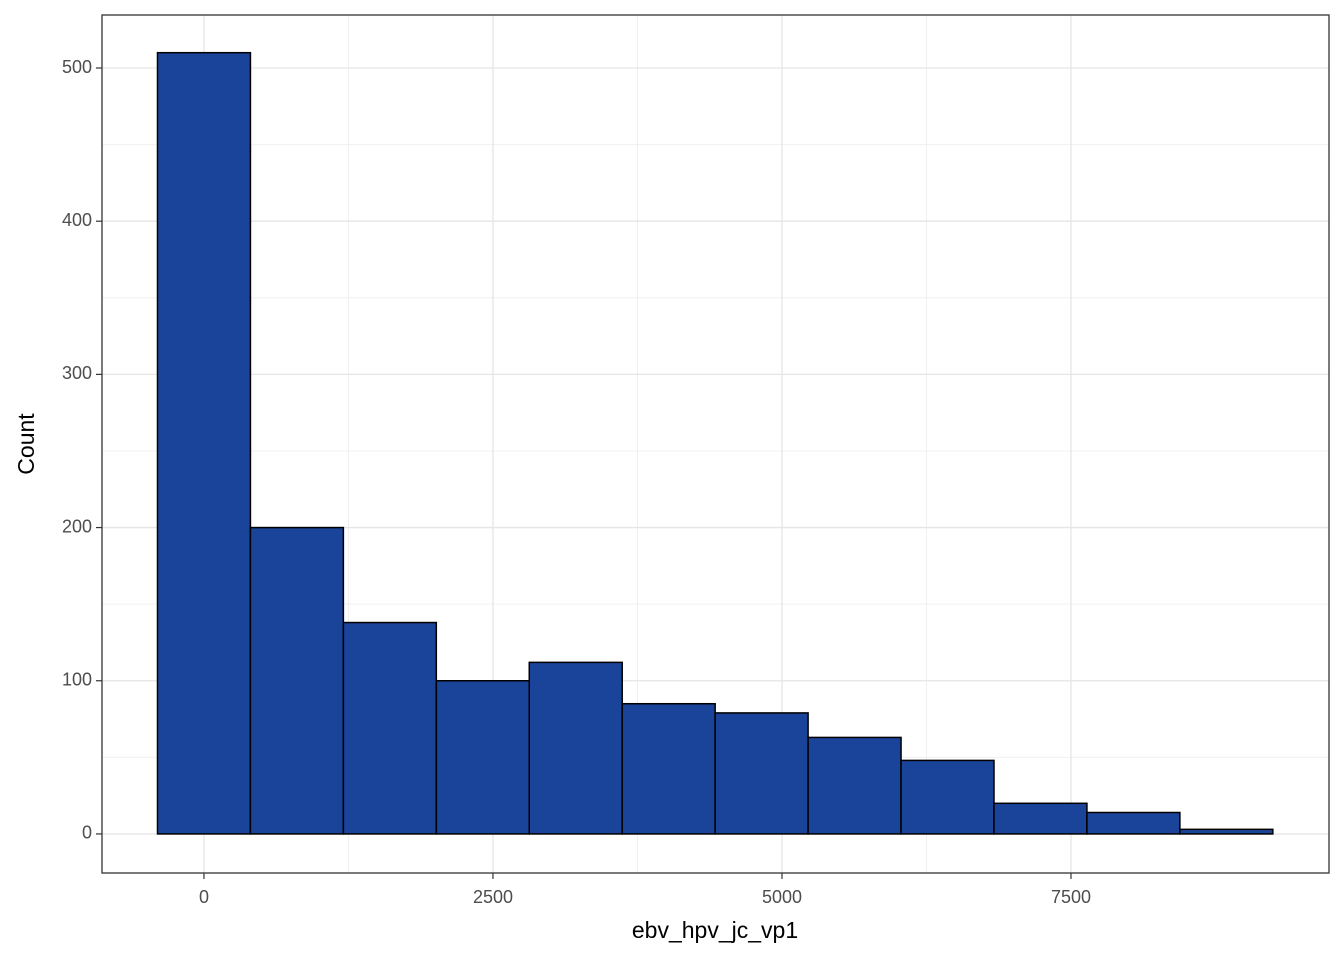 Image resolution: width=1344 pixels, height=960 pixels. Describe the element at coordinates (87, 833) in the screenshot. I see `y-tick-label: 0` at that location.